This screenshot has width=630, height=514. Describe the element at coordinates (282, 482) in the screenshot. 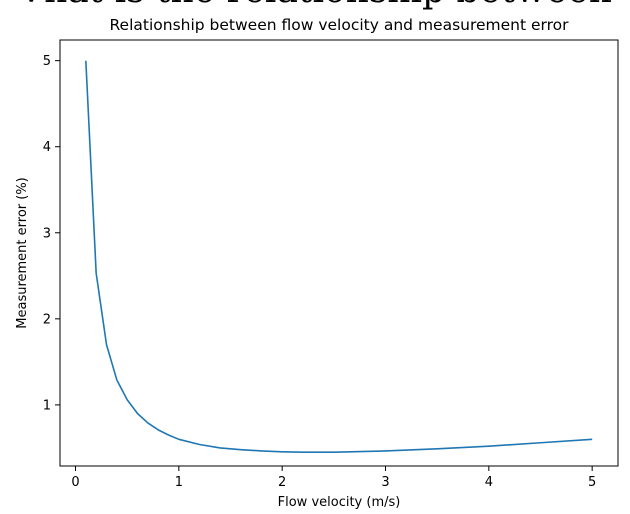

I see `x-tick-label: 2` at that location.